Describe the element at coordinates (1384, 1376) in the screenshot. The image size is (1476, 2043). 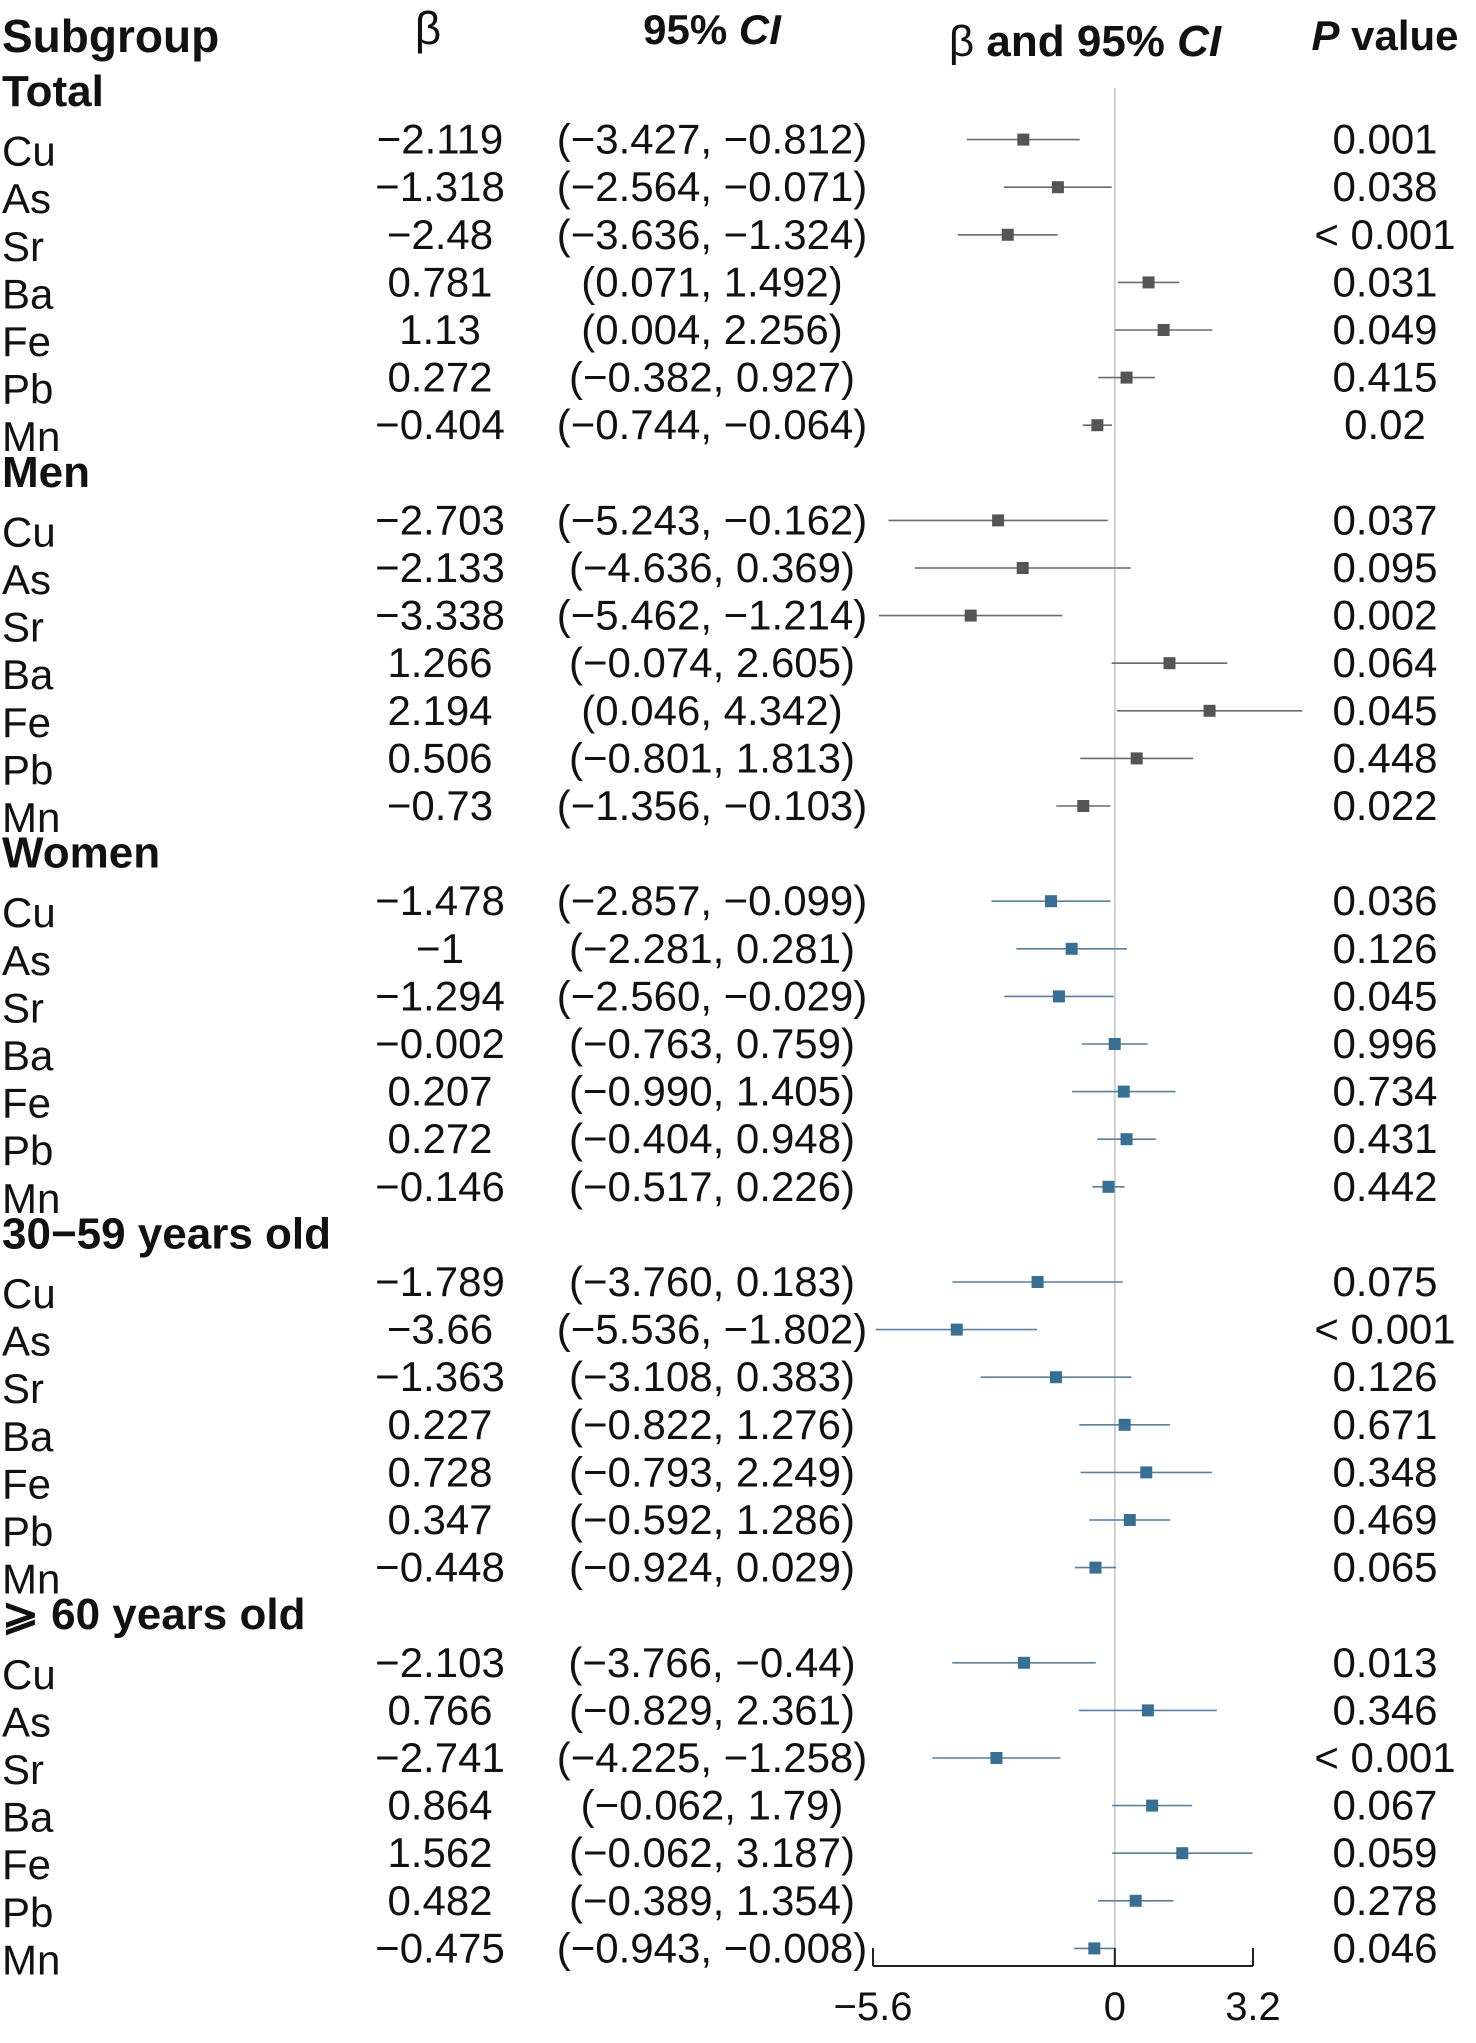
I see `p-value: 0.126` at that location.